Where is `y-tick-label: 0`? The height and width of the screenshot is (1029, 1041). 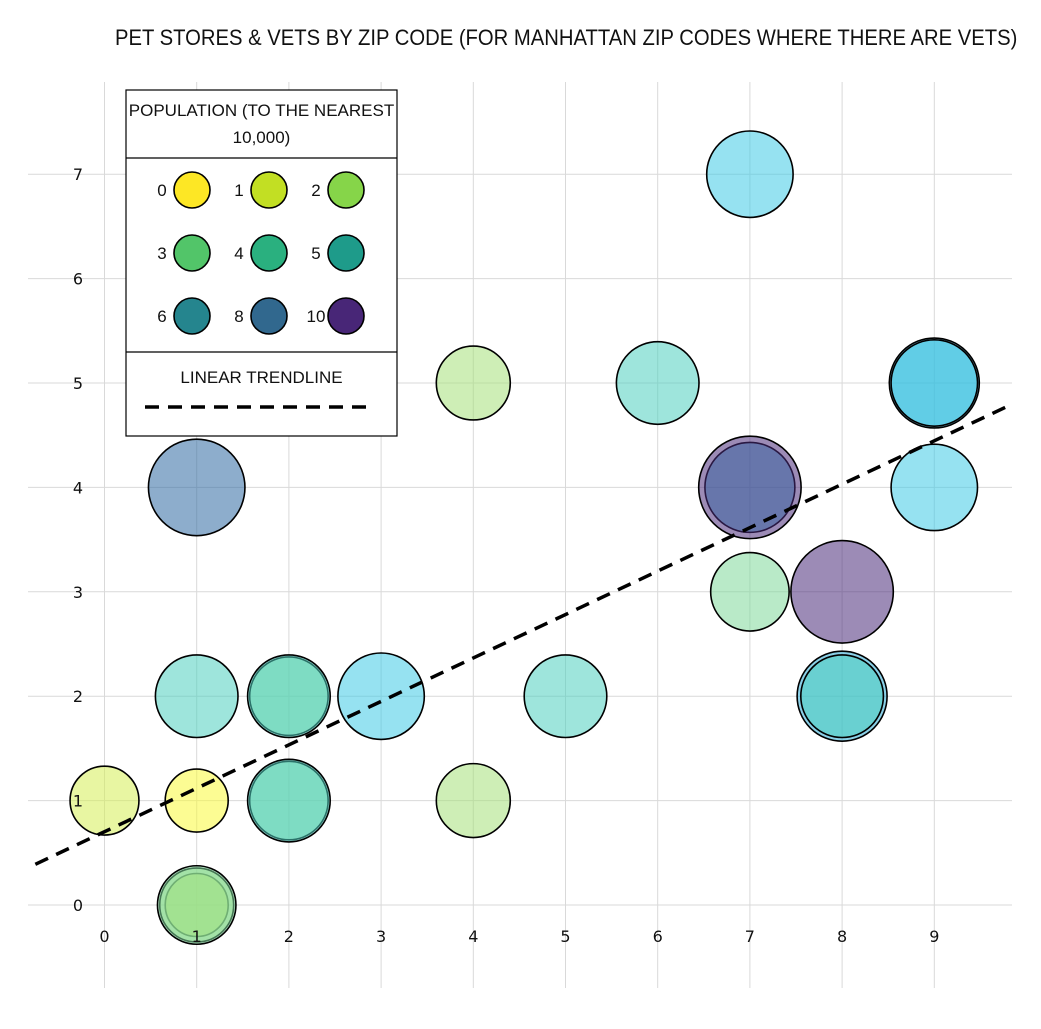
y-tick-label: 0 is located at coordinates (78, 905).